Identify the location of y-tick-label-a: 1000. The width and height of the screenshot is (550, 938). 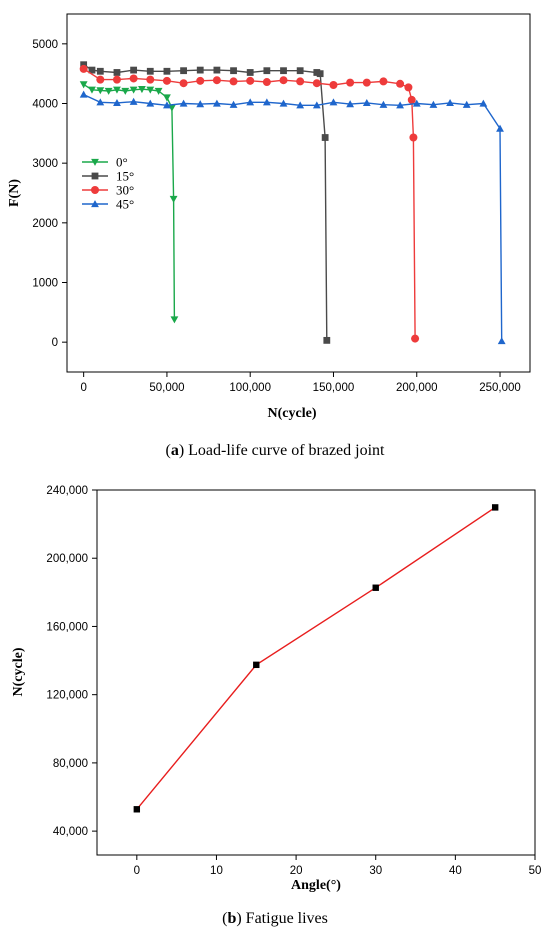
(45, 284).